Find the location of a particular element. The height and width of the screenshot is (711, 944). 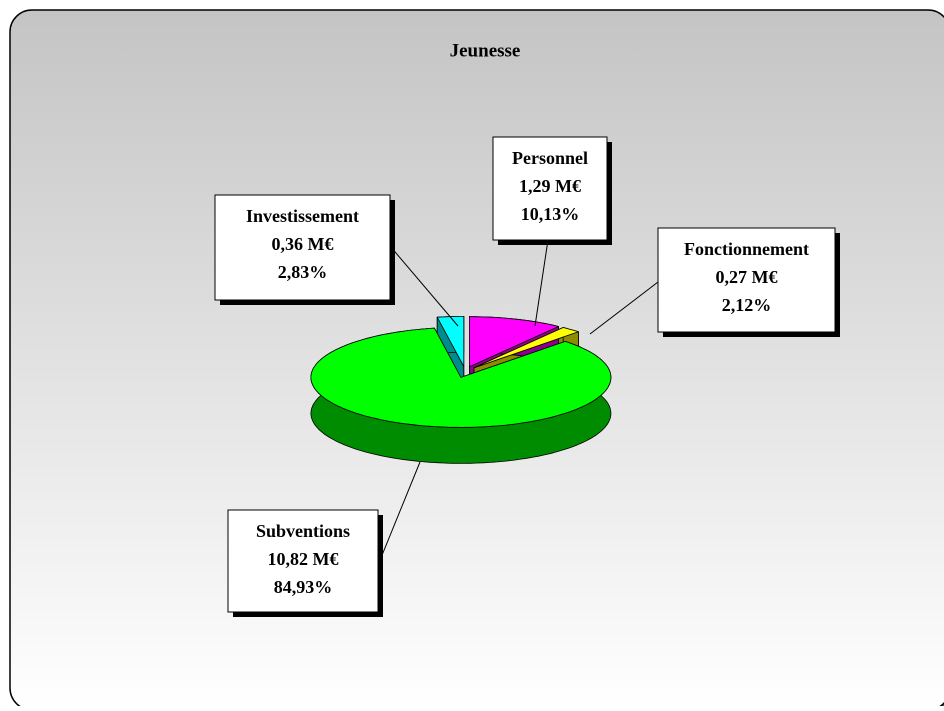

chart-title: Jeunesse is located at coordinates (485, 50).